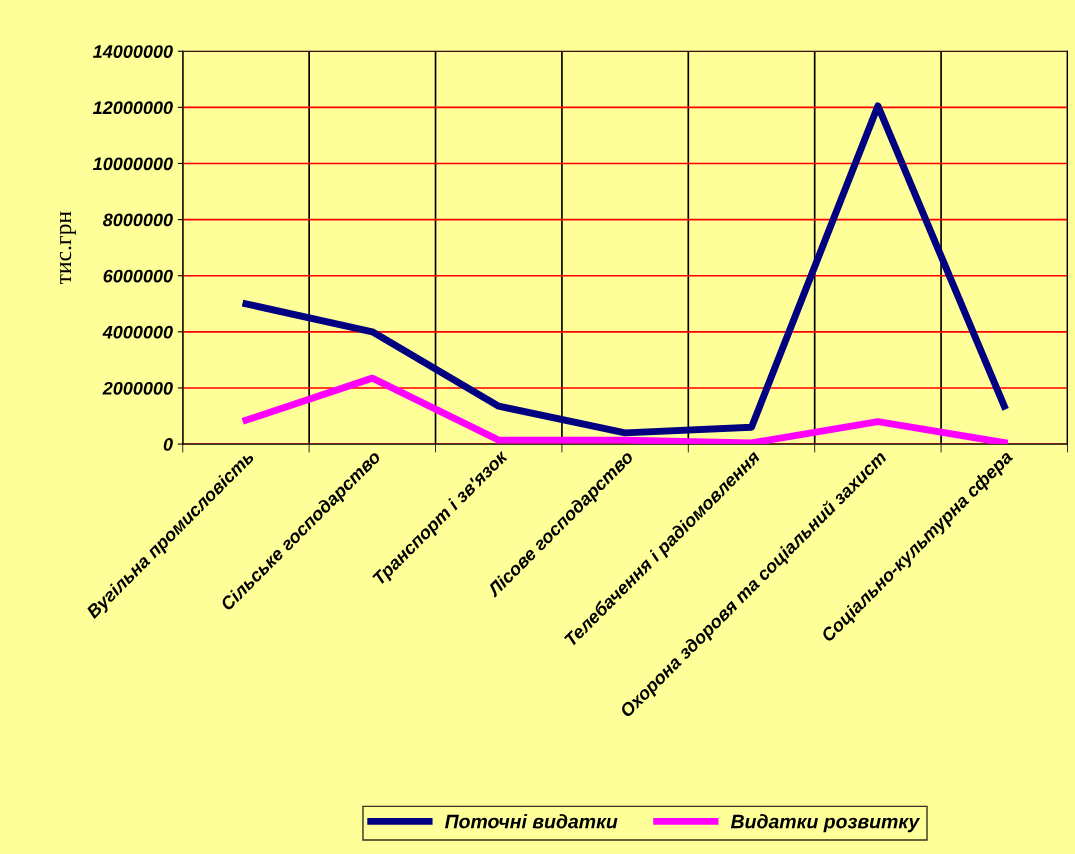  I want to click on y-tick-label: 12000000, so click(132, 108).